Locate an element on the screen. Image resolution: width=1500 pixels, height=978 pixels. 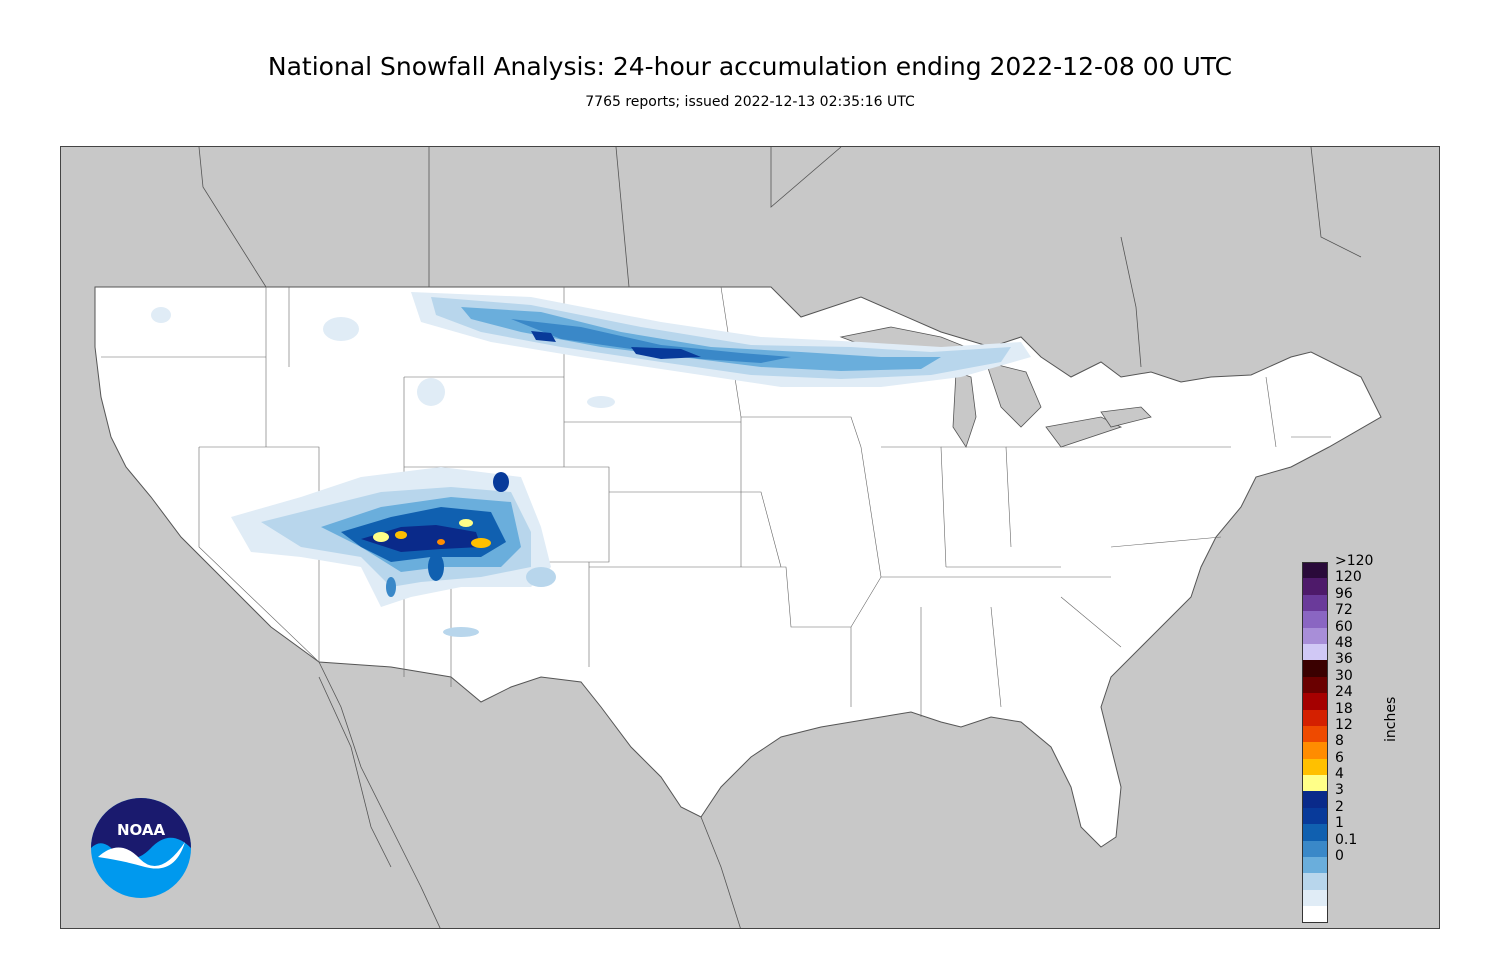
legend-entry: 30 is located at coordinates (1347, 681).